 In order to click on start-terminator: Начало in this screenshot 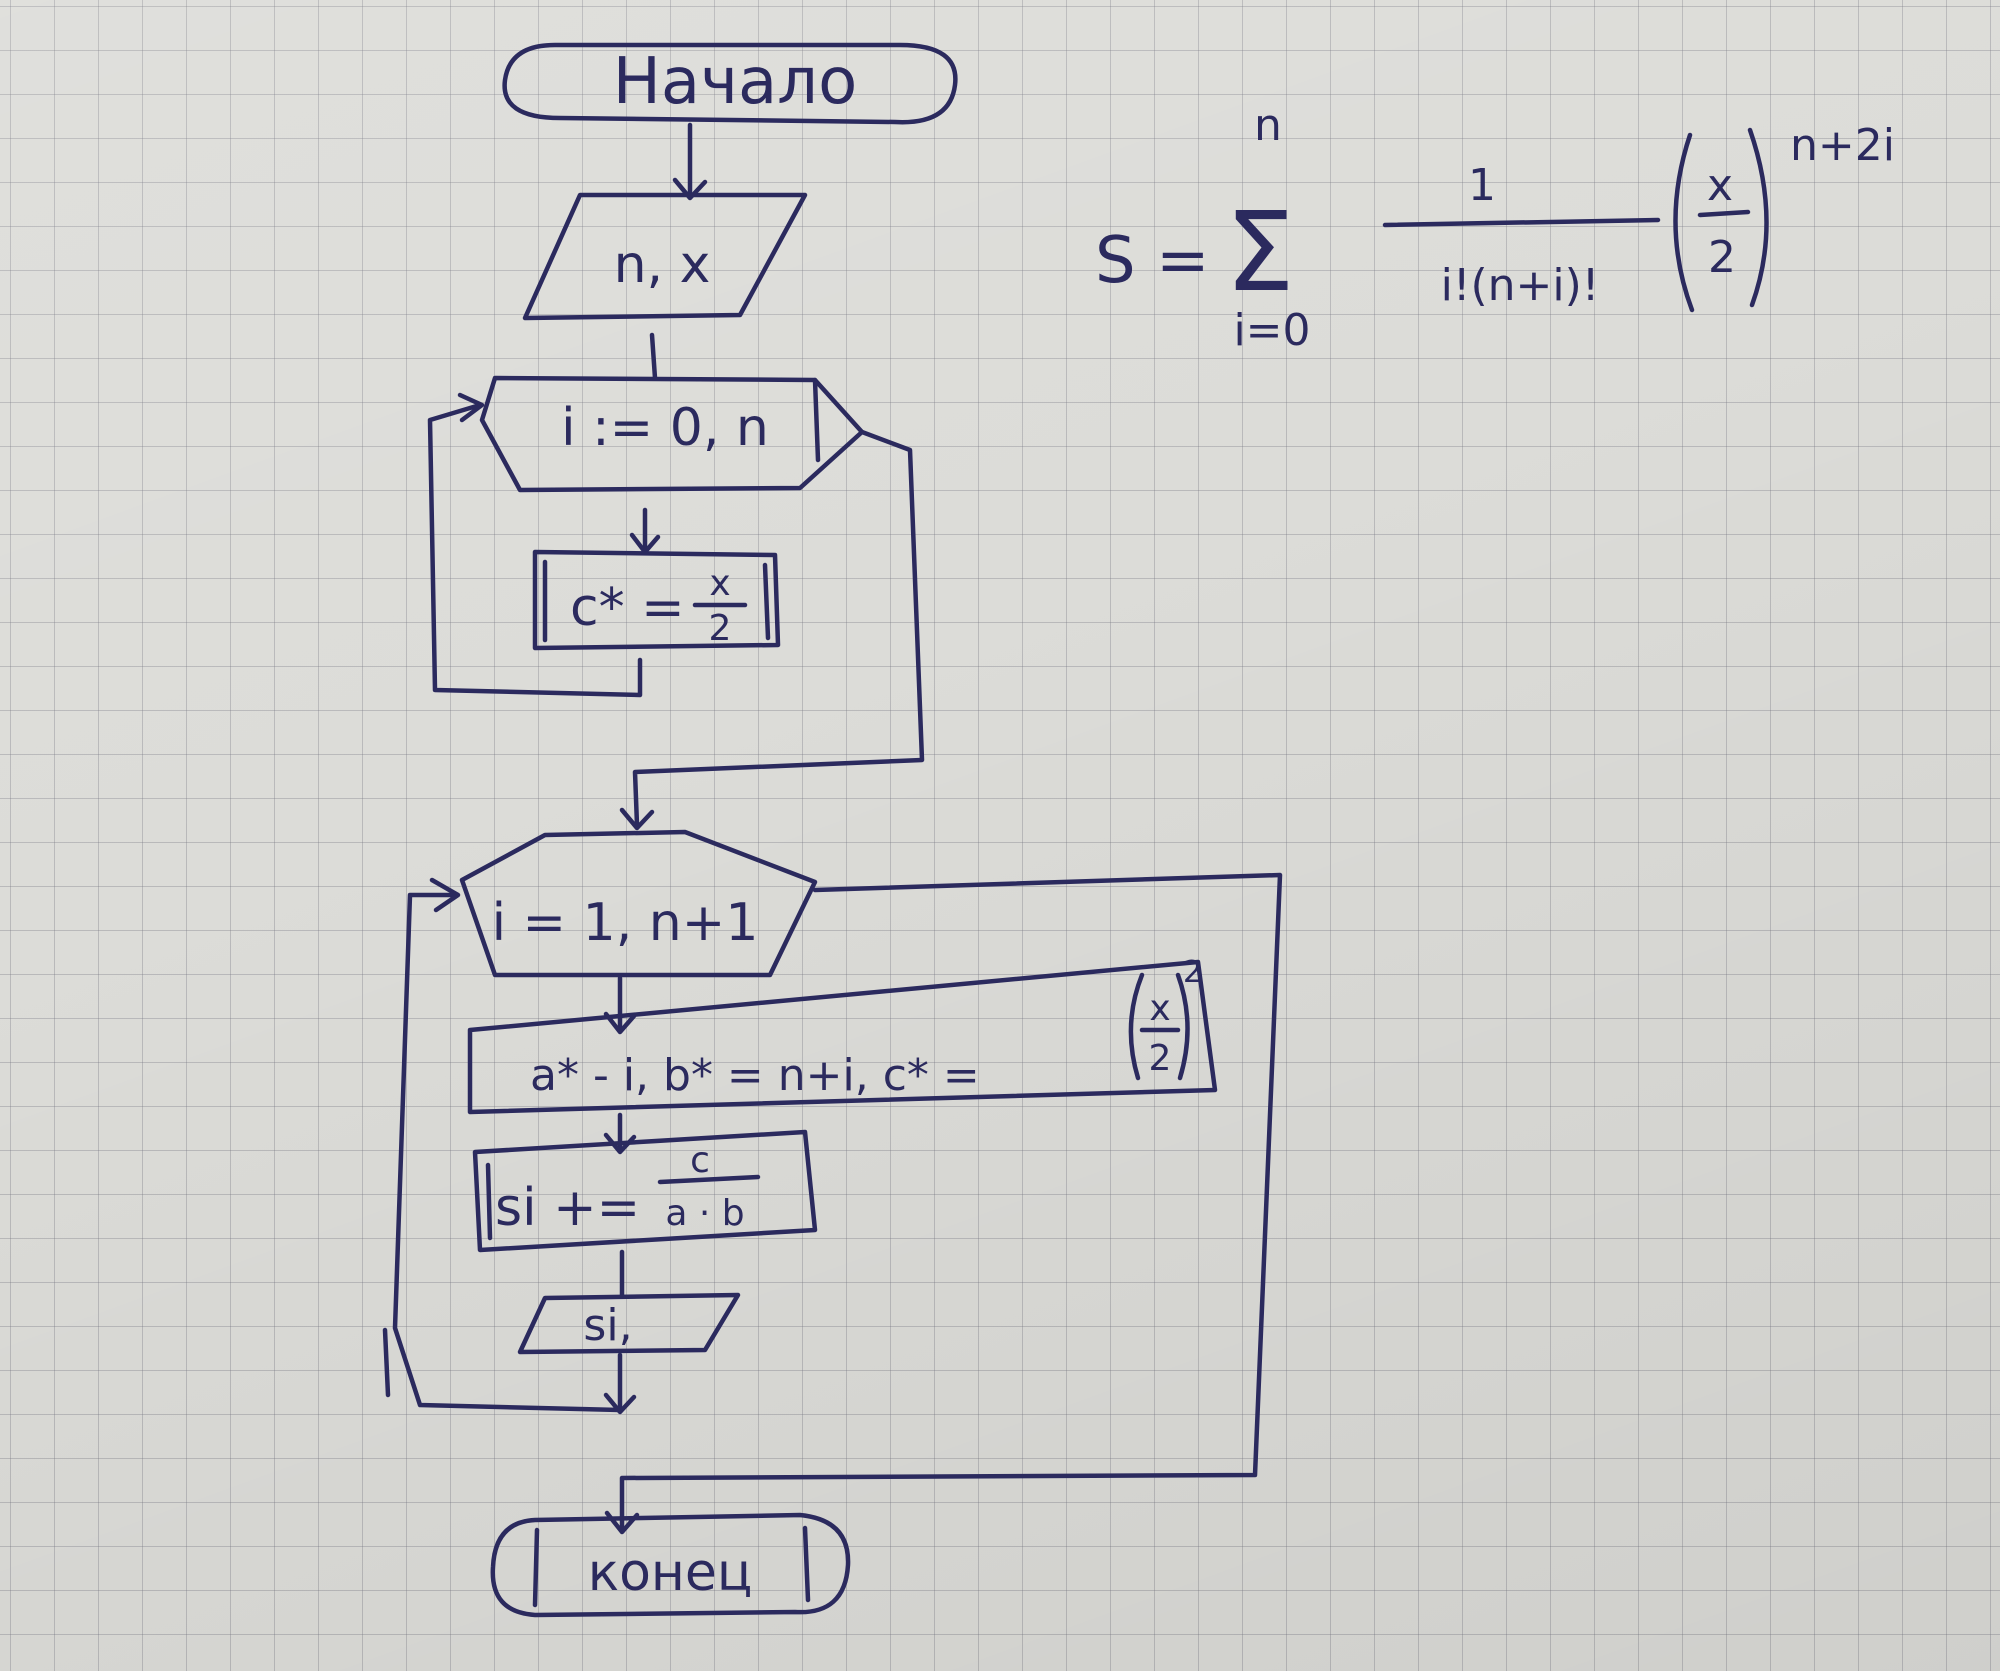, I will do `click(730, 83)`.